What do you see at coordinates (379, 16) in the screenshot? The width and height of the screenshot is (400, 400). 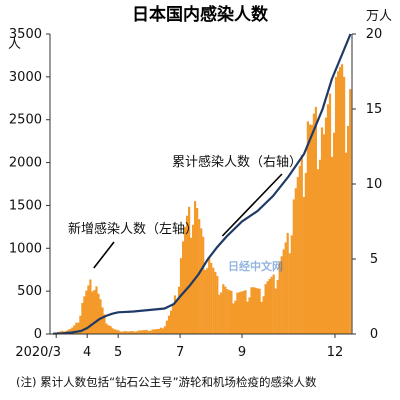 I see `right-axis-unit: 万人` at bounding box center [379, 16].